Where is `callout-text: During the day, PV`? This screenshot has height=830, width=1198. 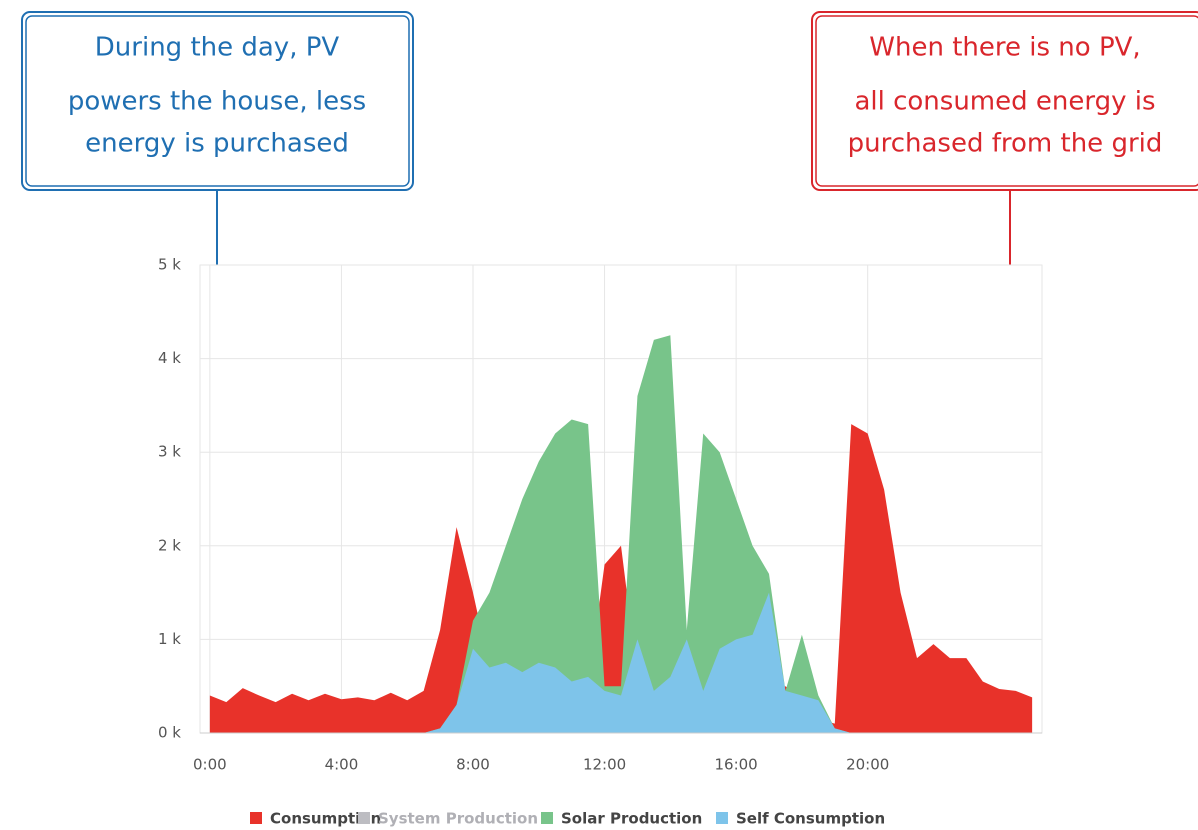 callout-text: During the day, PV is located at coordinates (217, 48).